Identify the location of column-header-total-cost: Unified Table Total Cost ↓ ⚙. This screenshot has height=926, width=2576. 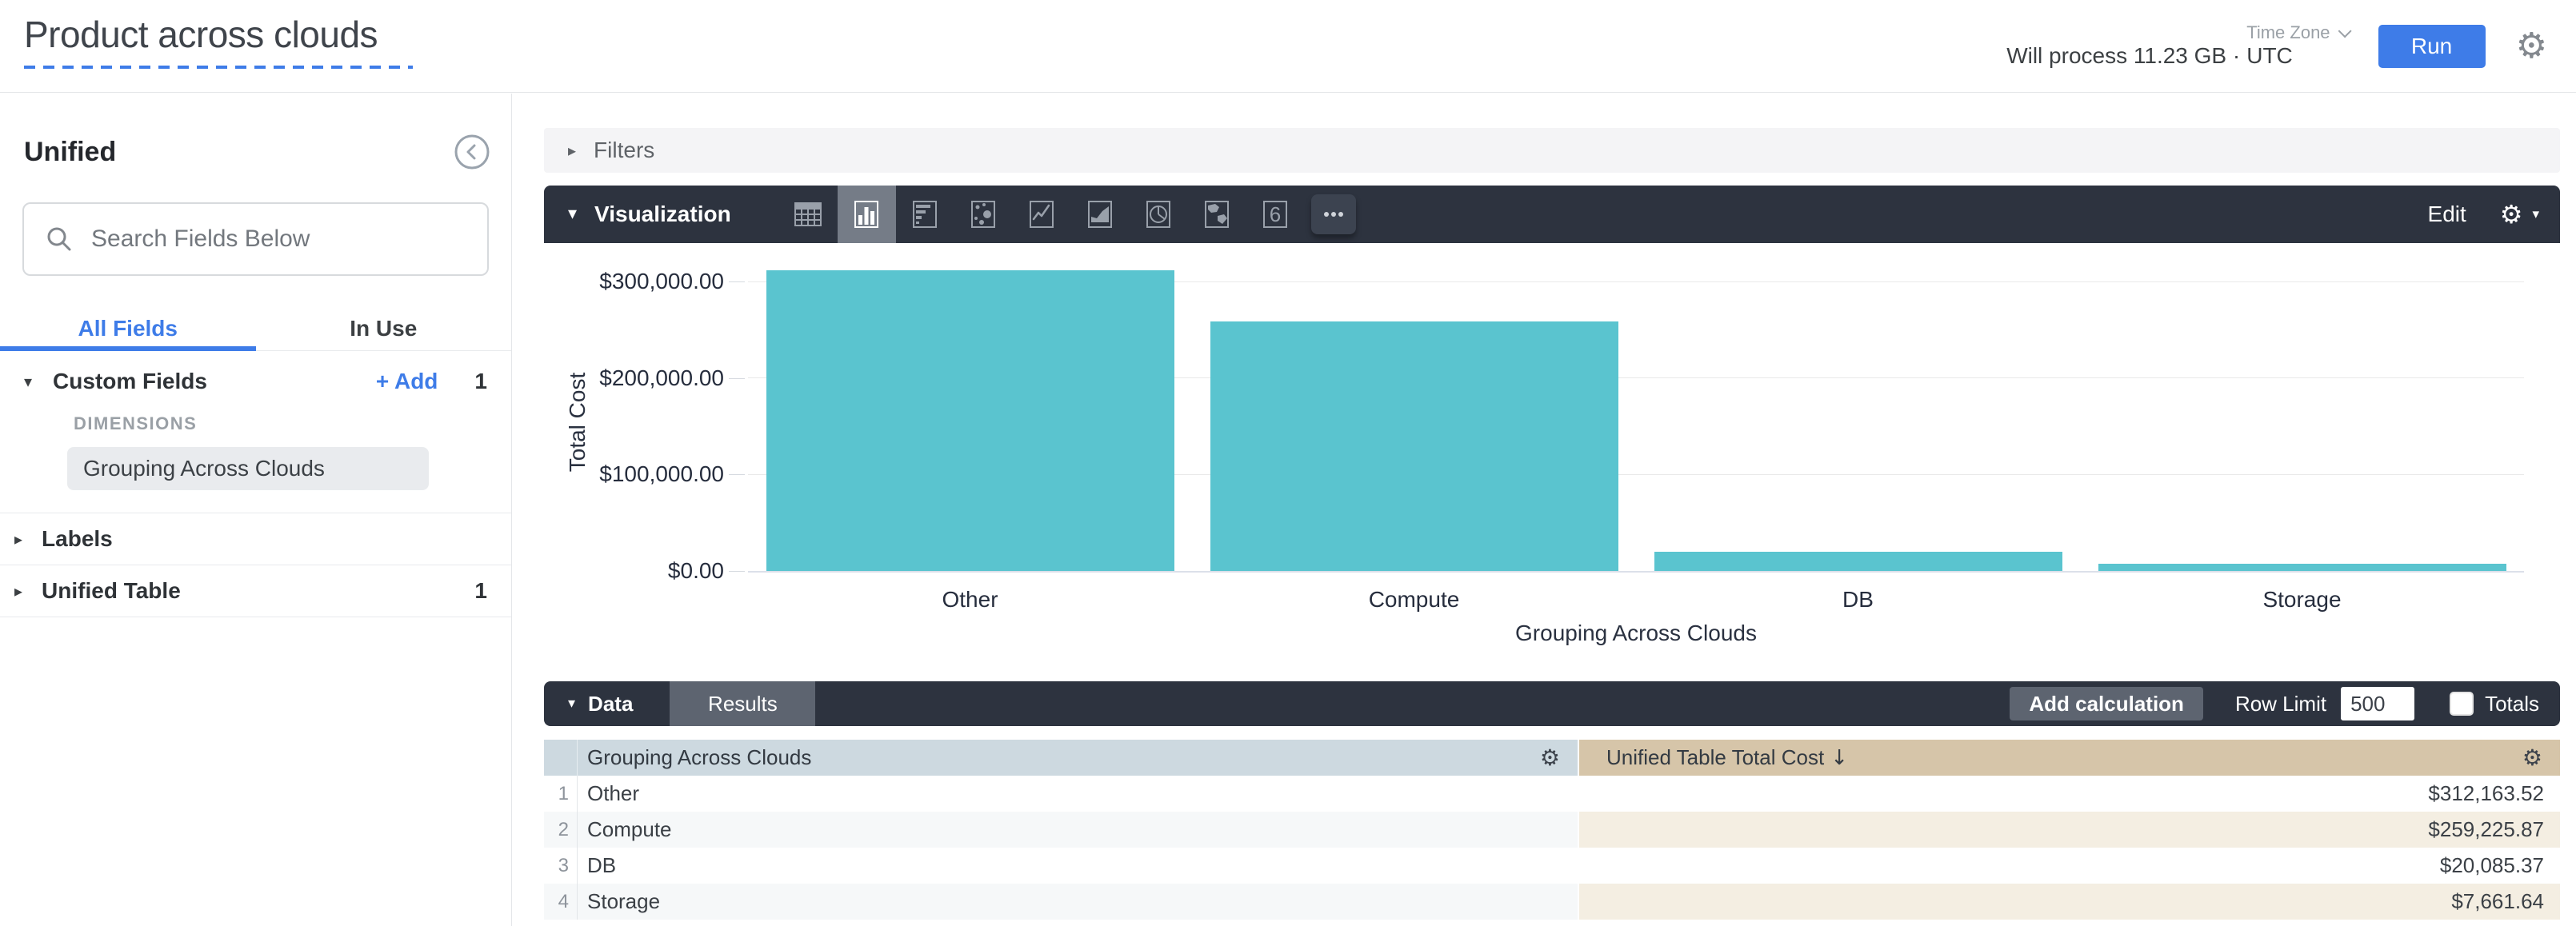
(2069, 758).